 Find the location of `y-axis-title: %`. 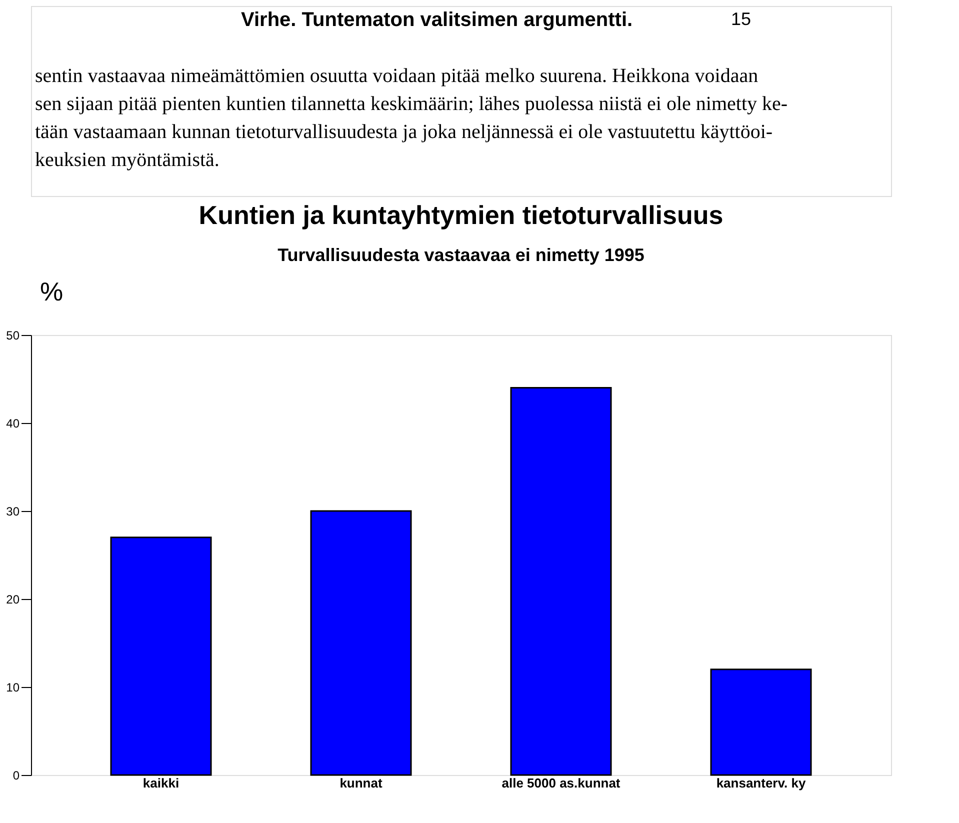

y-axis-title: % is located at coordinates (52, 291).